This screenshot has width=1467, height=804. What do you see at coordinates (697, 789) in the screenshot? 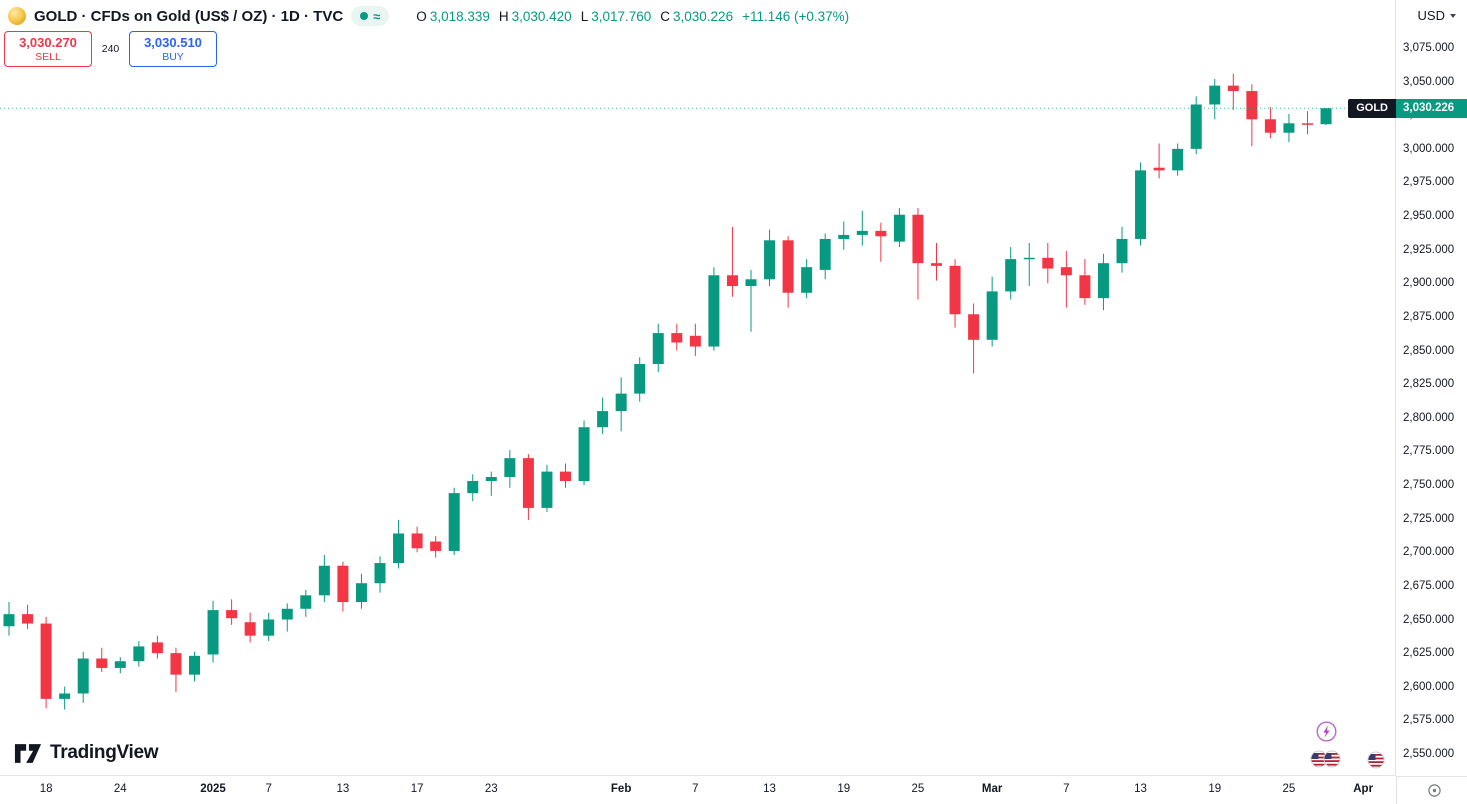
I see `time-axis: 18 24 2025 7 13 17 23 Feb 7 13 19 25 Mar 7 13 19 25 Apr` at bounding box center [697, 789].